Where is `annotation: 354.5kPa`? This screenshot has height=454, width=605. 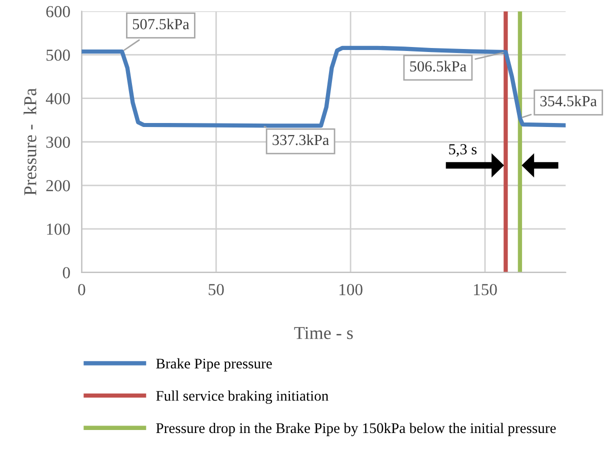 annotation: 354.5kPa is located at coordinates (568, 101).